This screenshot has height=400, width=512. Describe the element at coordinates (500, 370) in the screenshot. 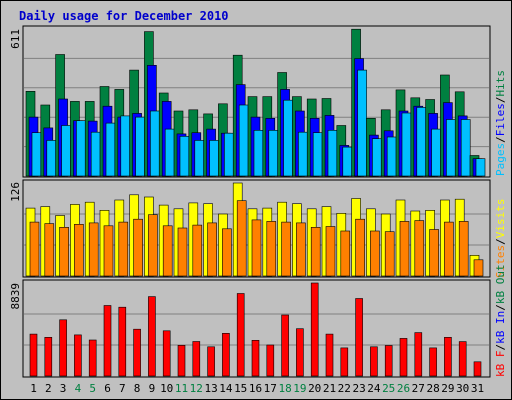

I see `legend-kbytes-out-unit: kB` at that location.